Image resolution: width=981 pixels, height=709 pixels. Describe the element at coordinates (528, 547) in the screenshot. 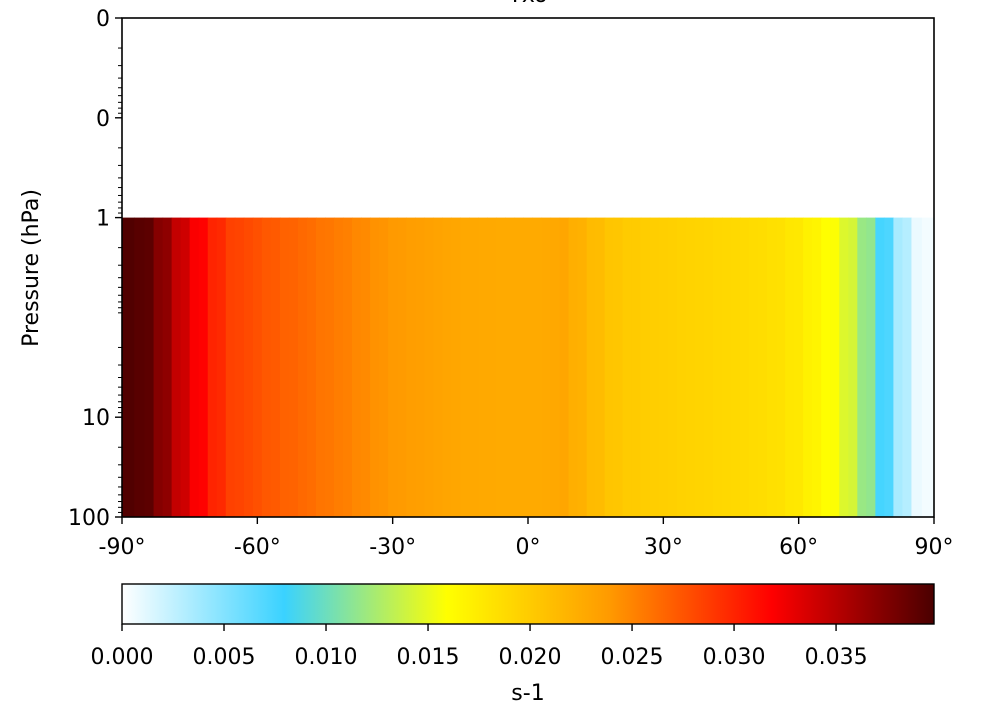

I see `x-tick-label: 0°` at that location.